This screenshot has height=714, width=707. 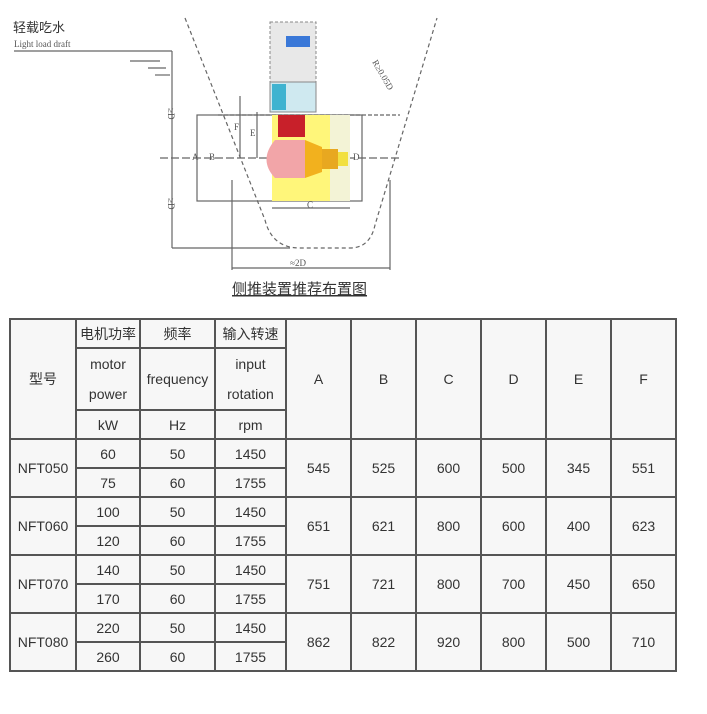 I want to click on dim-c-cell: 920, so click(x=448, y=642).